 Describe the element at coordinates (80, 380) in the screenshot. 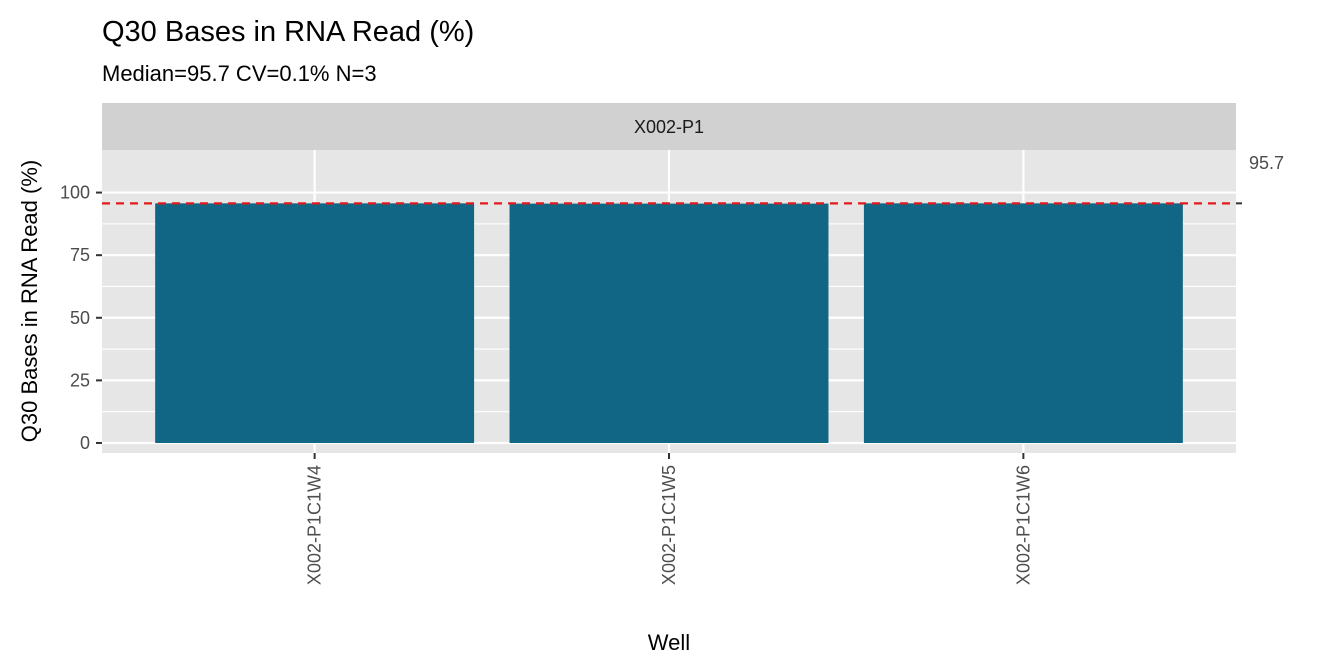

I see `y-tick-label: 25` at that location.